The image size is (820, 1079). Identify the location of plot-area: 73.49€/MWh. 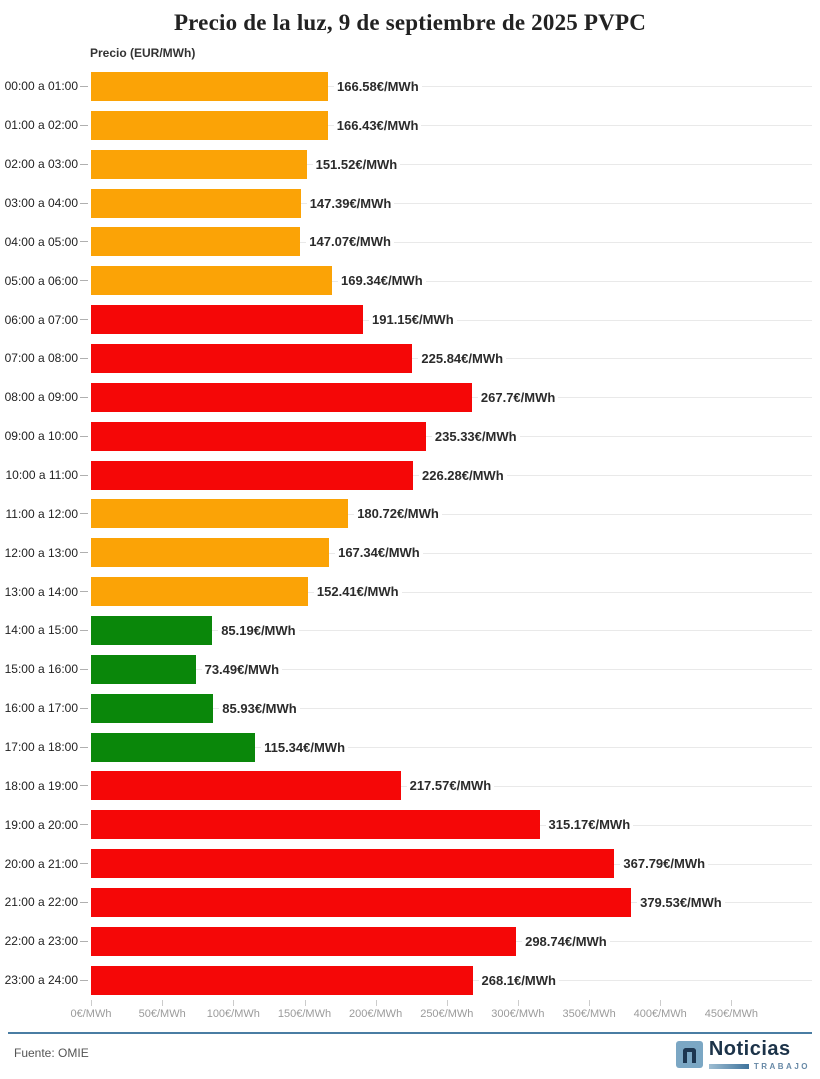
(455, 669).